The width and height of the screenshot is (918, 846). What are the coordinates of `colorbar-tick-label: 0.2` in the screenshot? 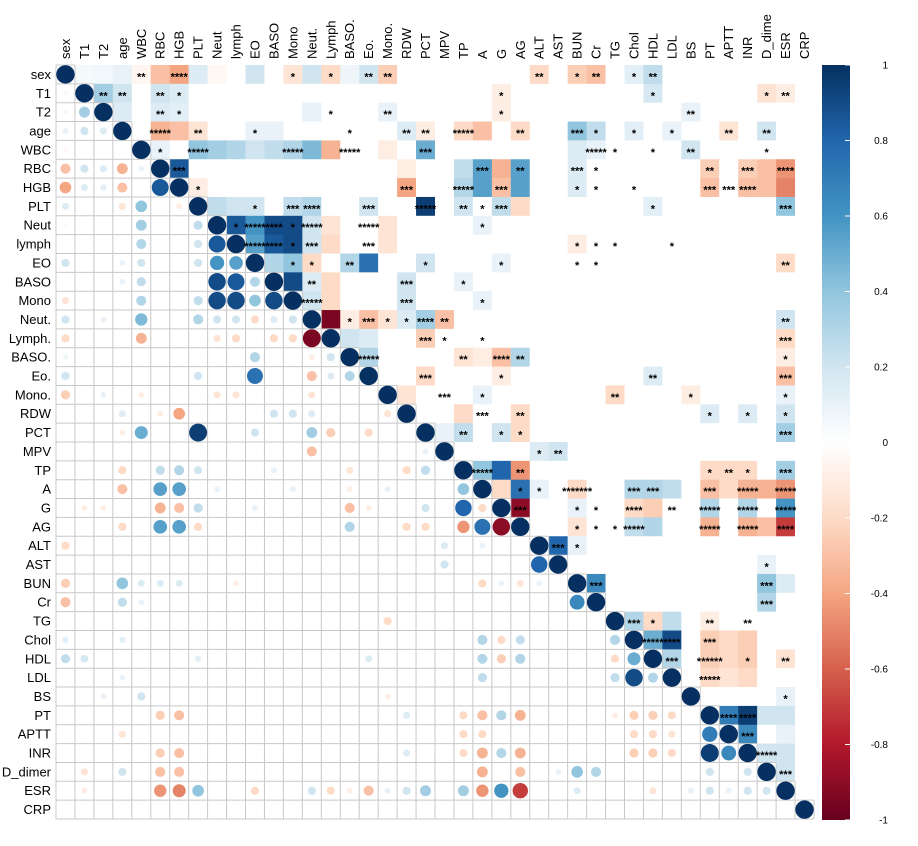 It's located at (881, 368).